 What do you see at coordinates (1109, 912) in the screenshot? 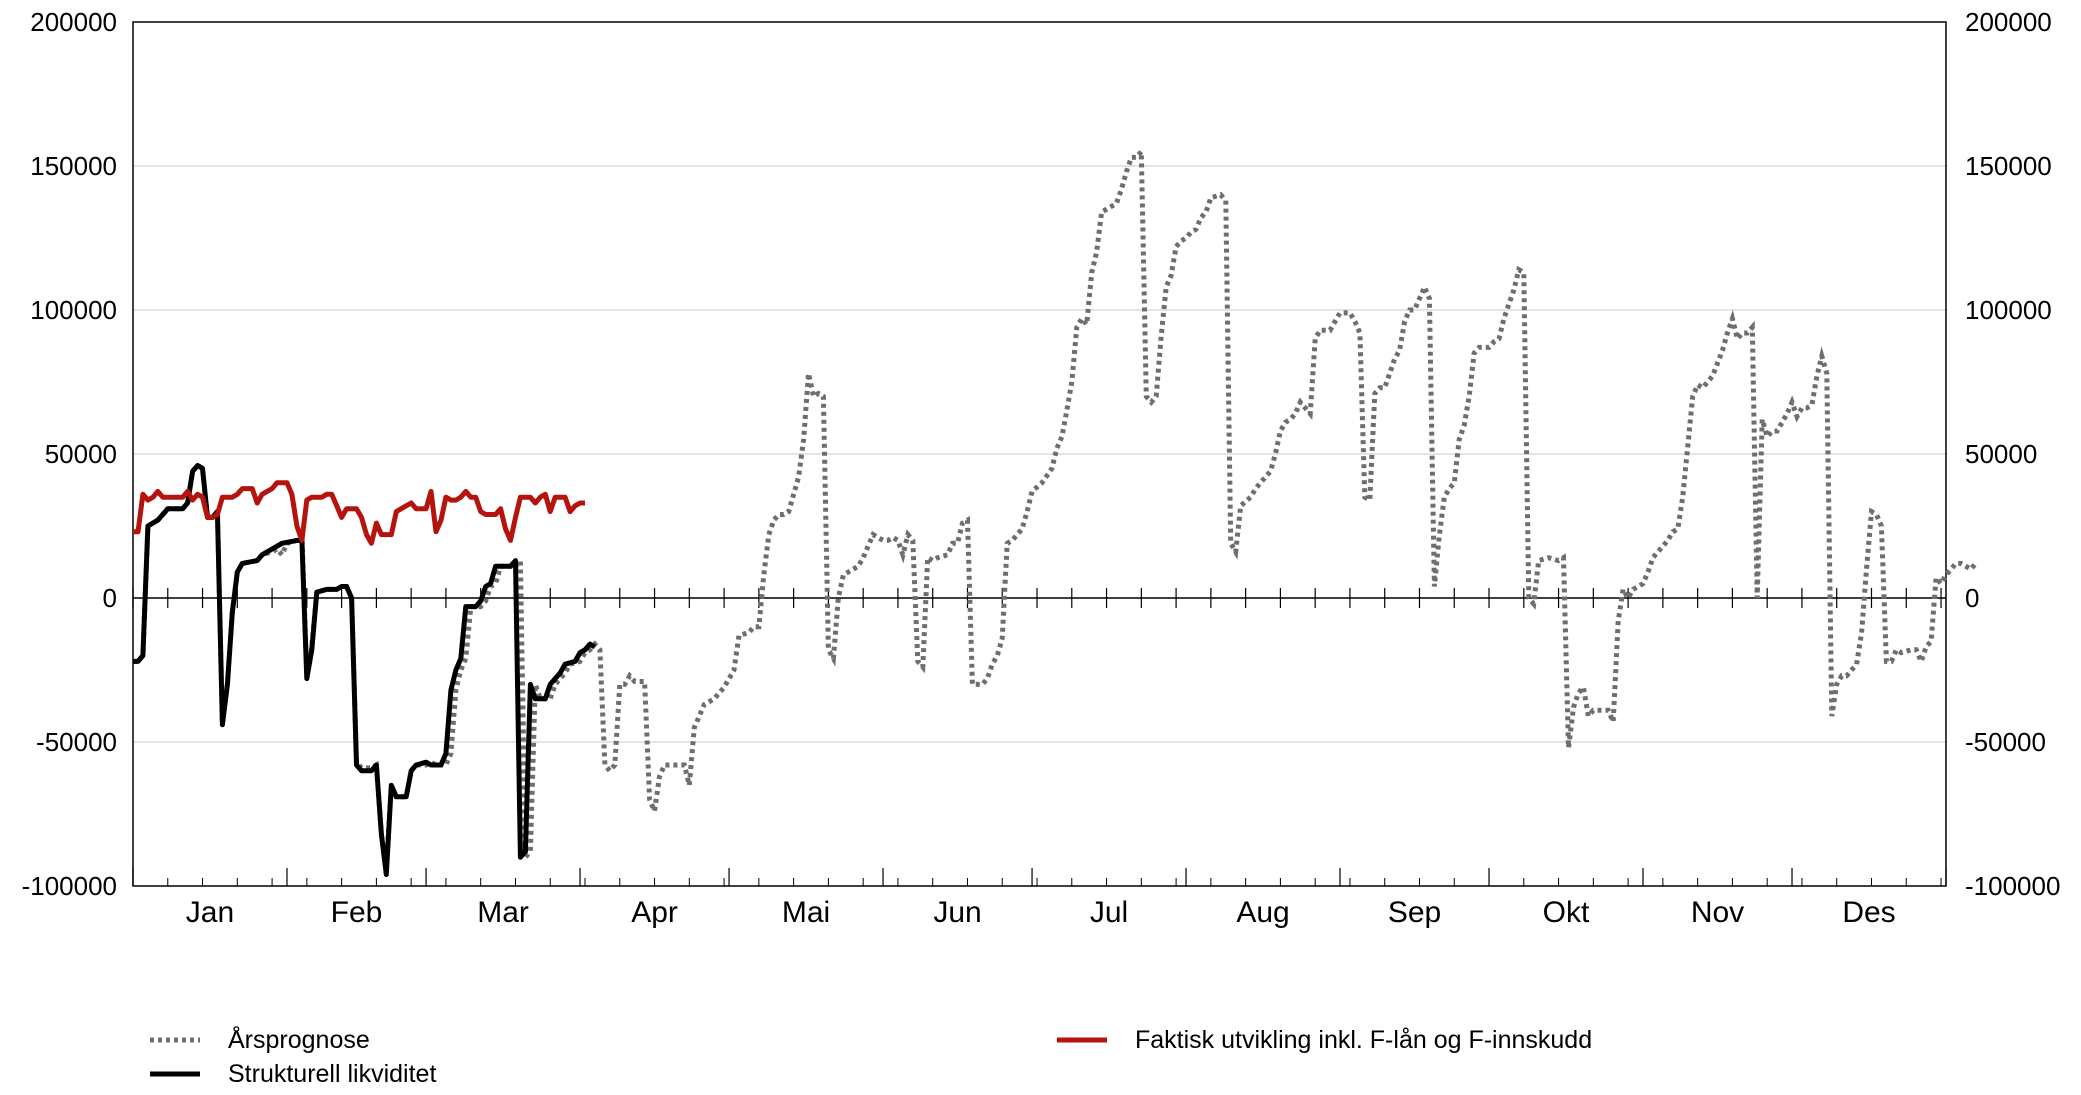
I see `x-tick-label: Jul` at bounding box center [1109, 912].